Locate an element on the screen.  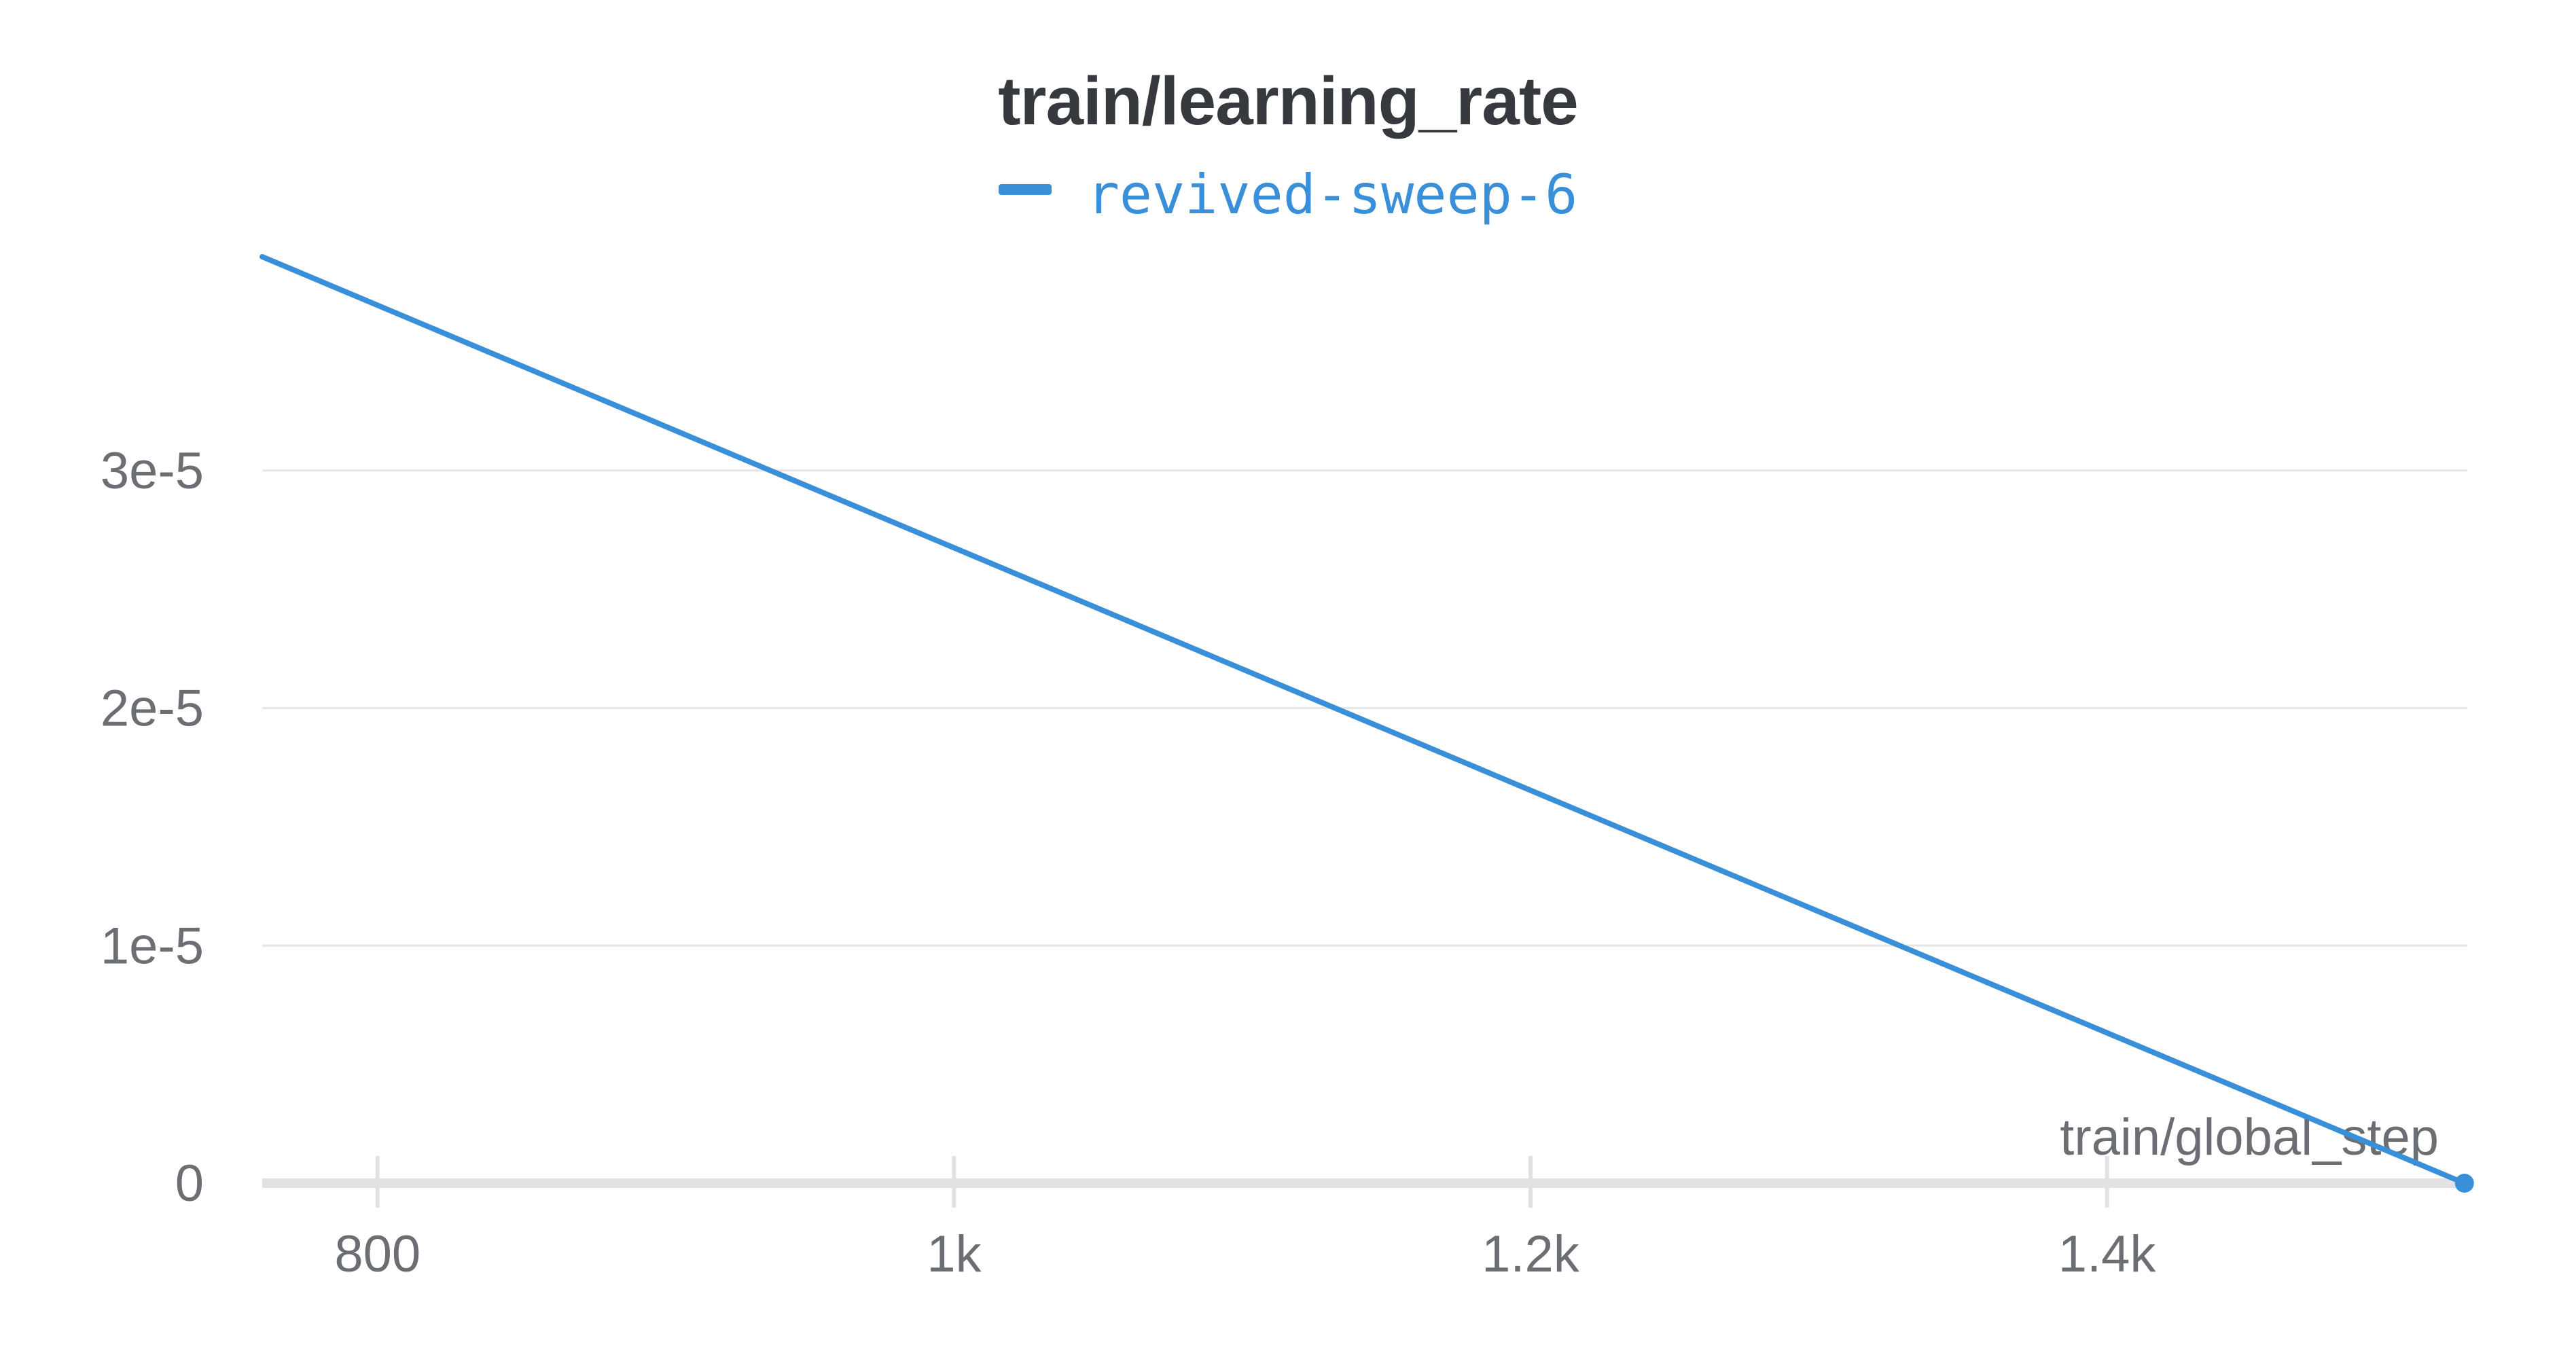
y-tick-label: 1e-5 is located at coordinates (152, 946).